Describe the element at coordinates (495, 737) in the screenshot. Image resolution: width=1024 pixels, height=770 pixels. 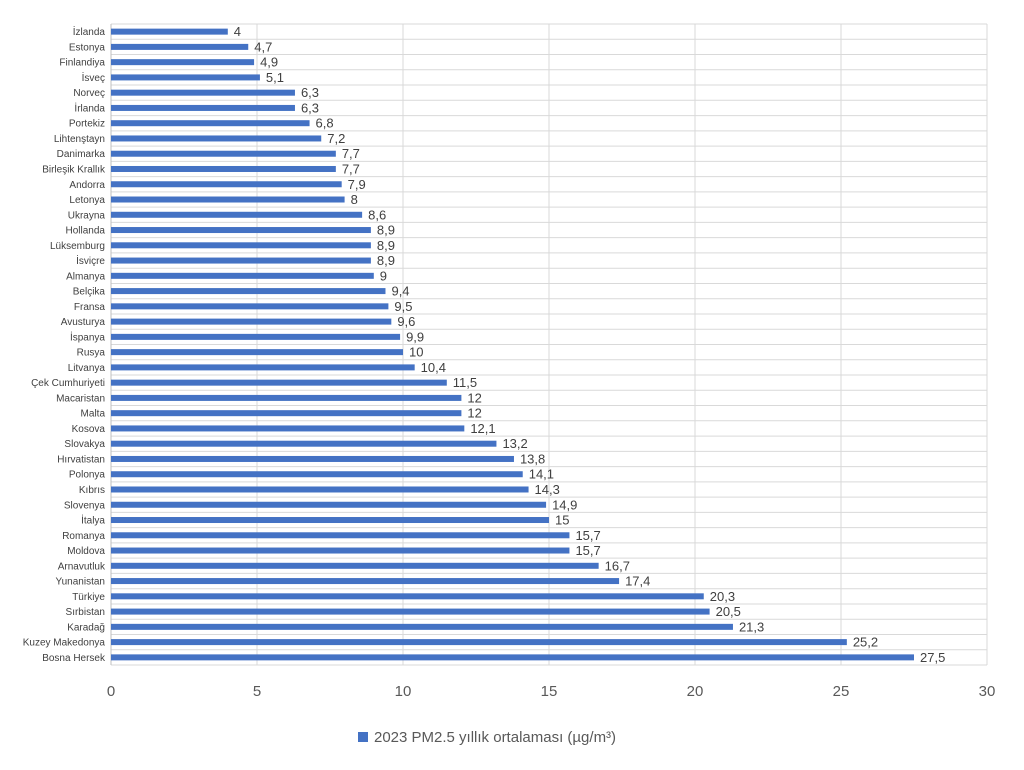
I see `legend-label: 2023 PM2.5 yıllık ortalaması (µg/m³)` at that location.